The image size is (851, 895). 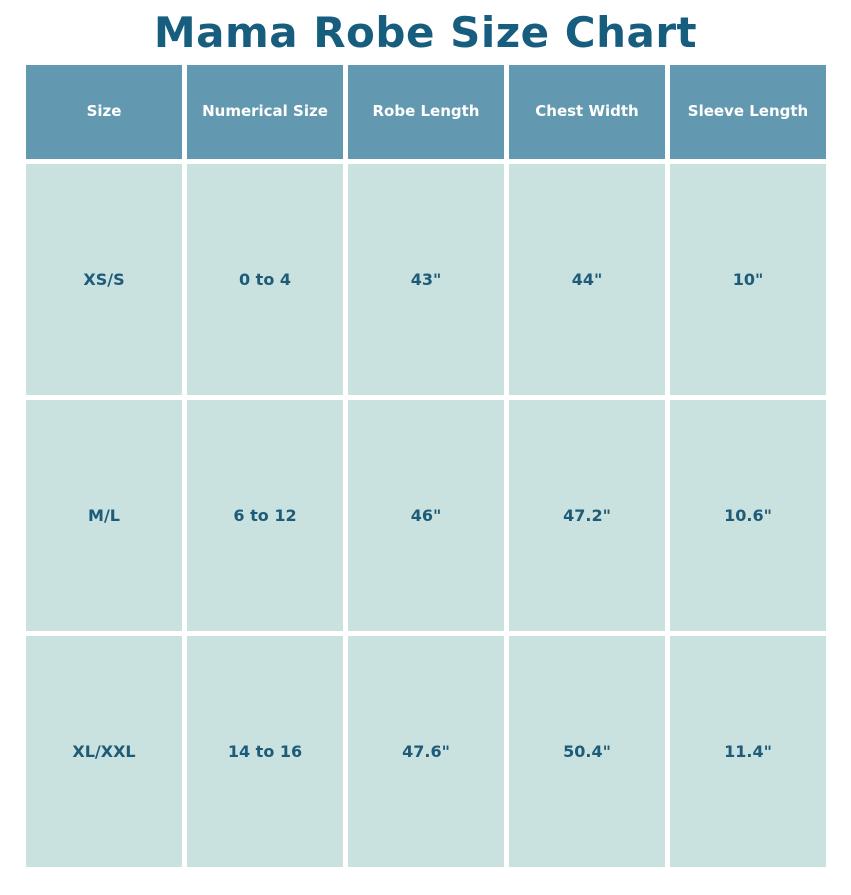 What do you see at coordinates (265, 112) in the screenshot?
I see `header-numerical-size: Numerical Size` at bounding box center [265, 112].